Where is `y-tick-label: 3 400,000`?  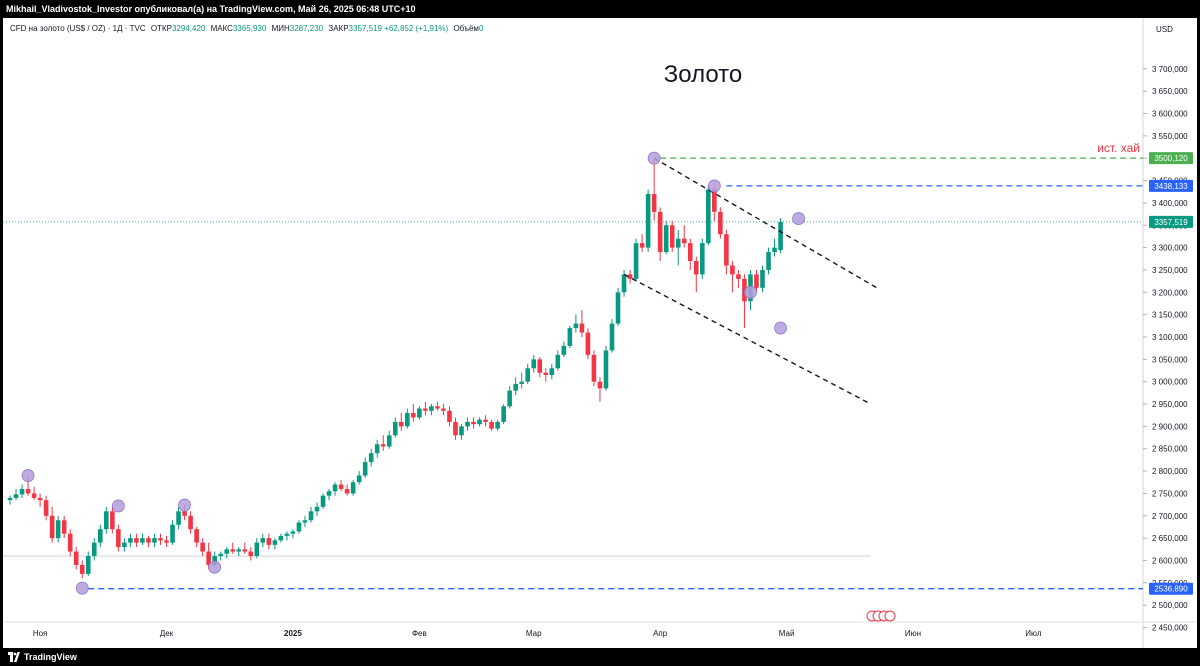
y-tick-label: 3 400,000 is located at coordinates (1170, 203).